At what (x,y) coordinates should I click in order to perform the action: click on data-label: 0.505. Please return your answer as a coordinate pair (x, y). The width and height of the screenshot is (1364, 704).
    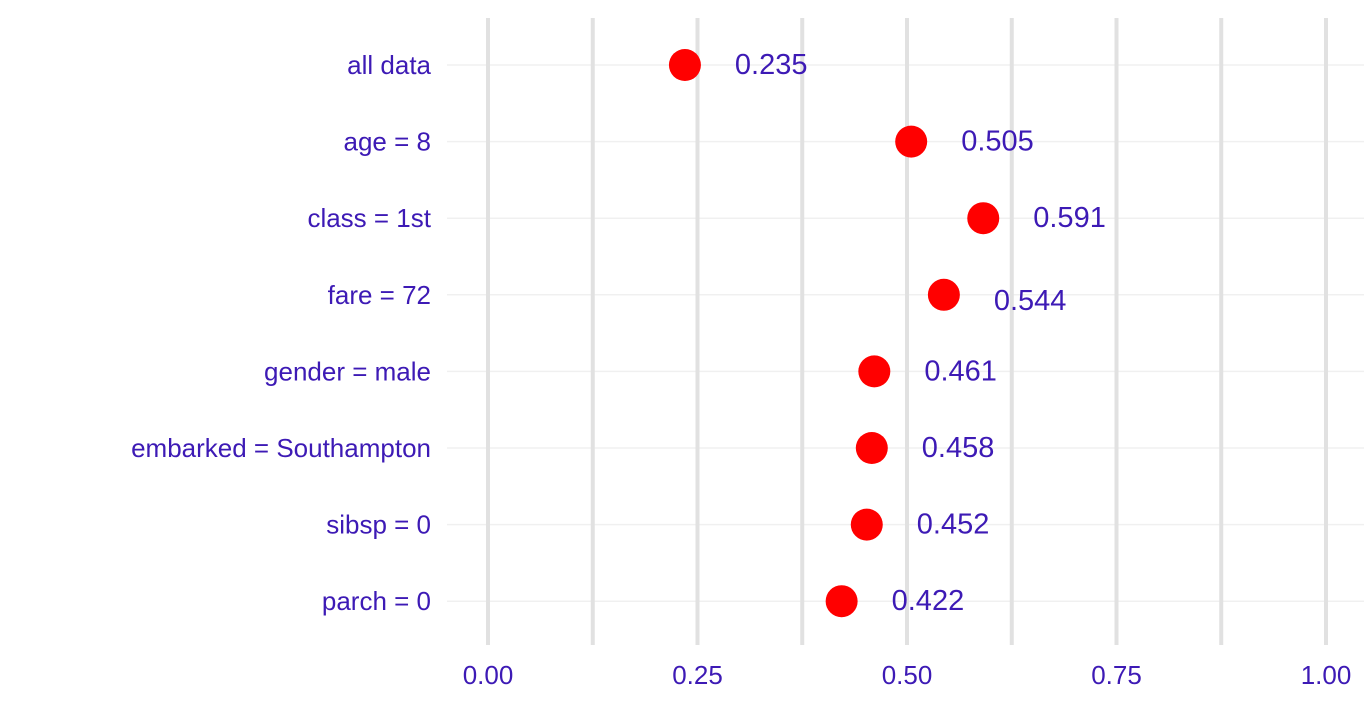
    Looking at the image, I should click on (997, 142).